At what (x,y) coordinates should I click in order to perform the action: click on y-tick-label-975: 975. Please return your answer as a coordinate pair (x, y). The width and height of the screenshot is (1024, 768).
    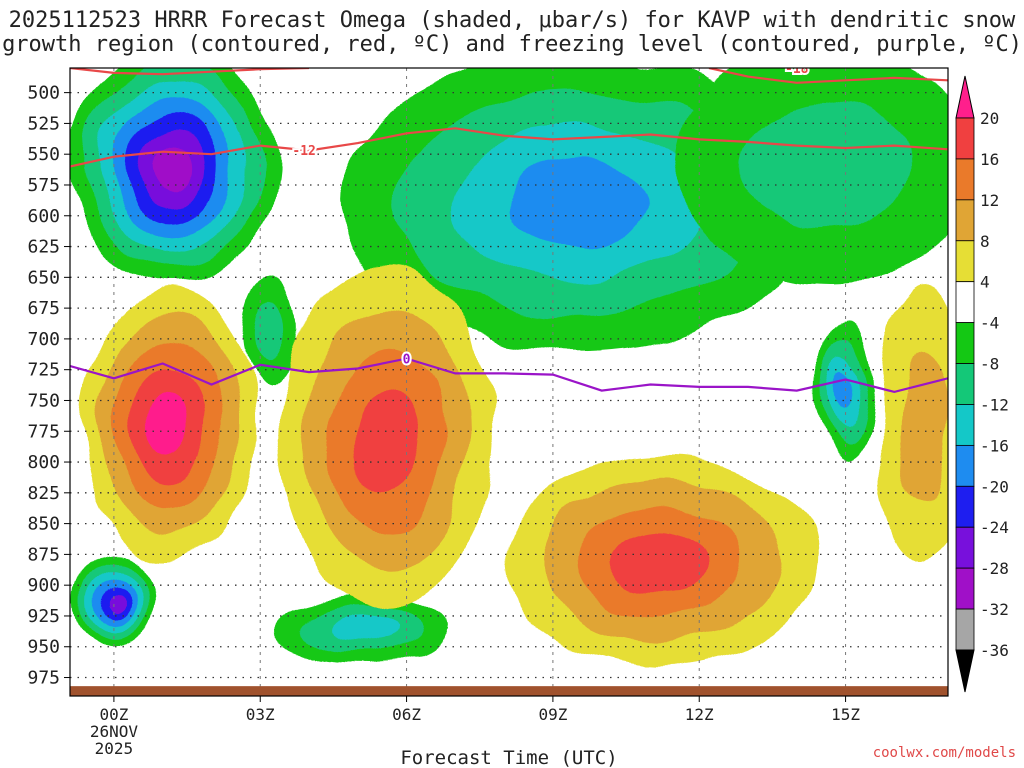
    Looking at the image, I should click on (43, 678).